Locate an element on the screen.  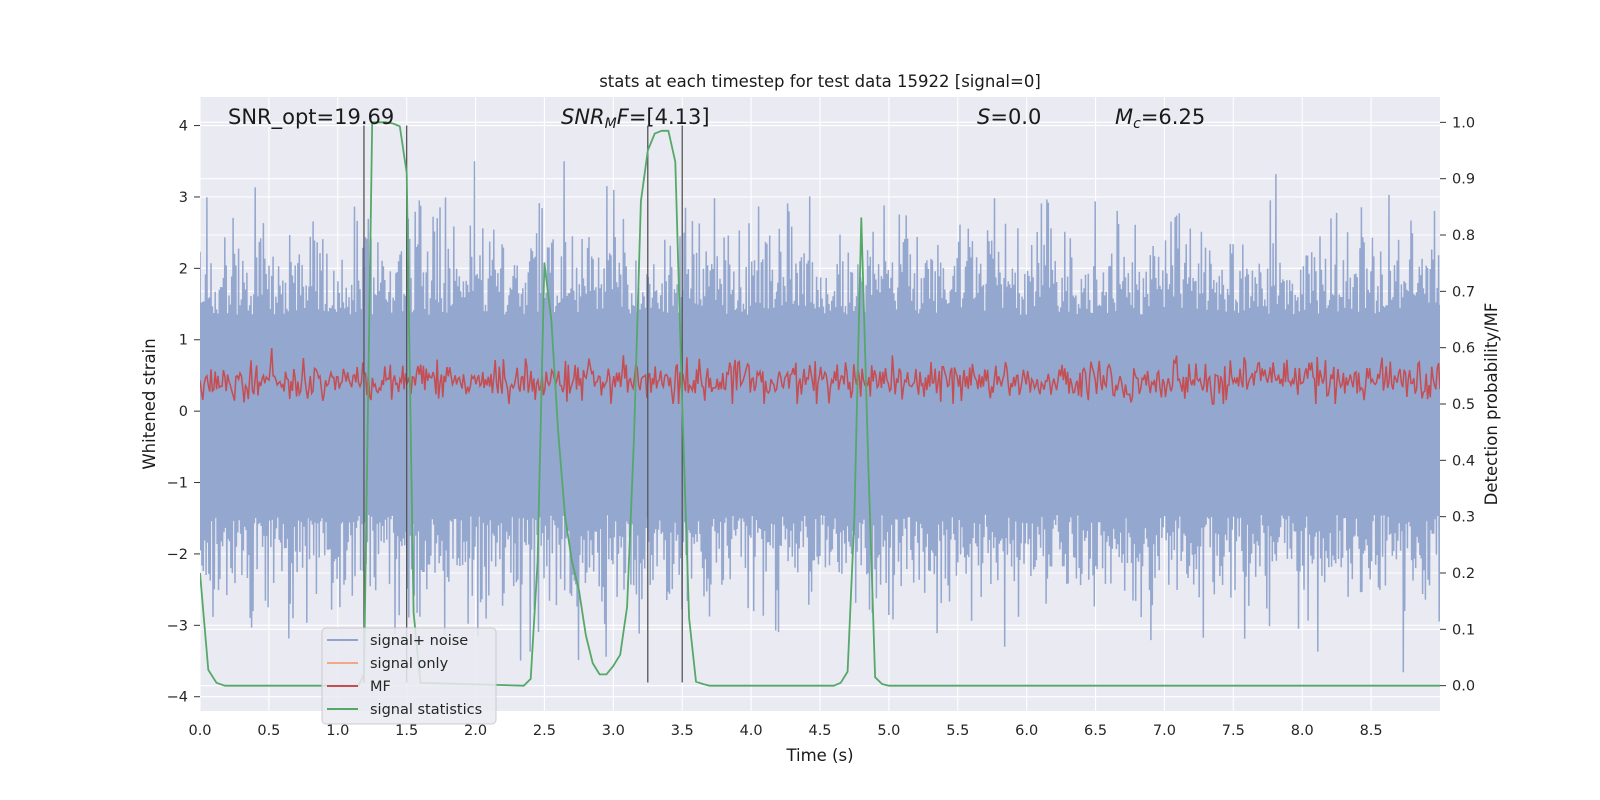
y2-tick-label: 1.0 is located at coordinates (1463, 123).